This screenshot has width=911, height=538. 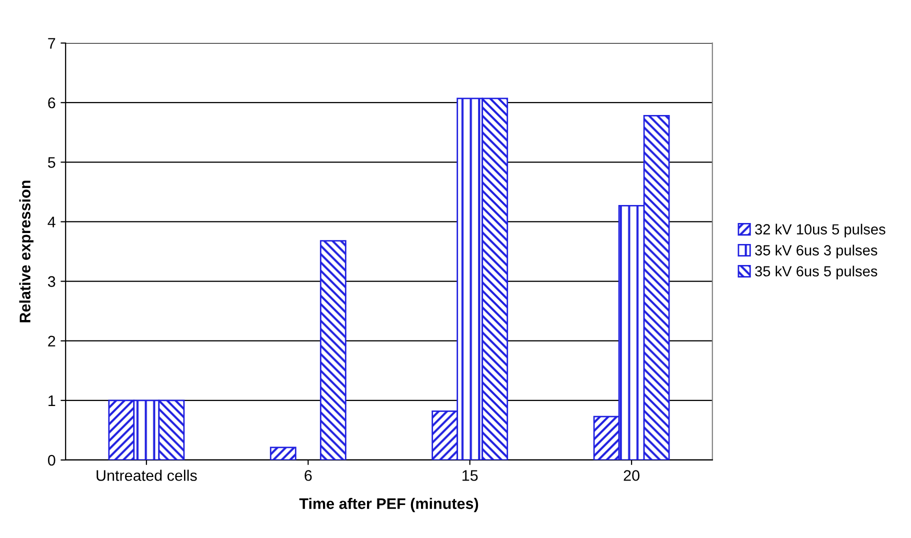 I want to click on x-axis-title: Time after PEF (minutes), so click(x=388, y=505).